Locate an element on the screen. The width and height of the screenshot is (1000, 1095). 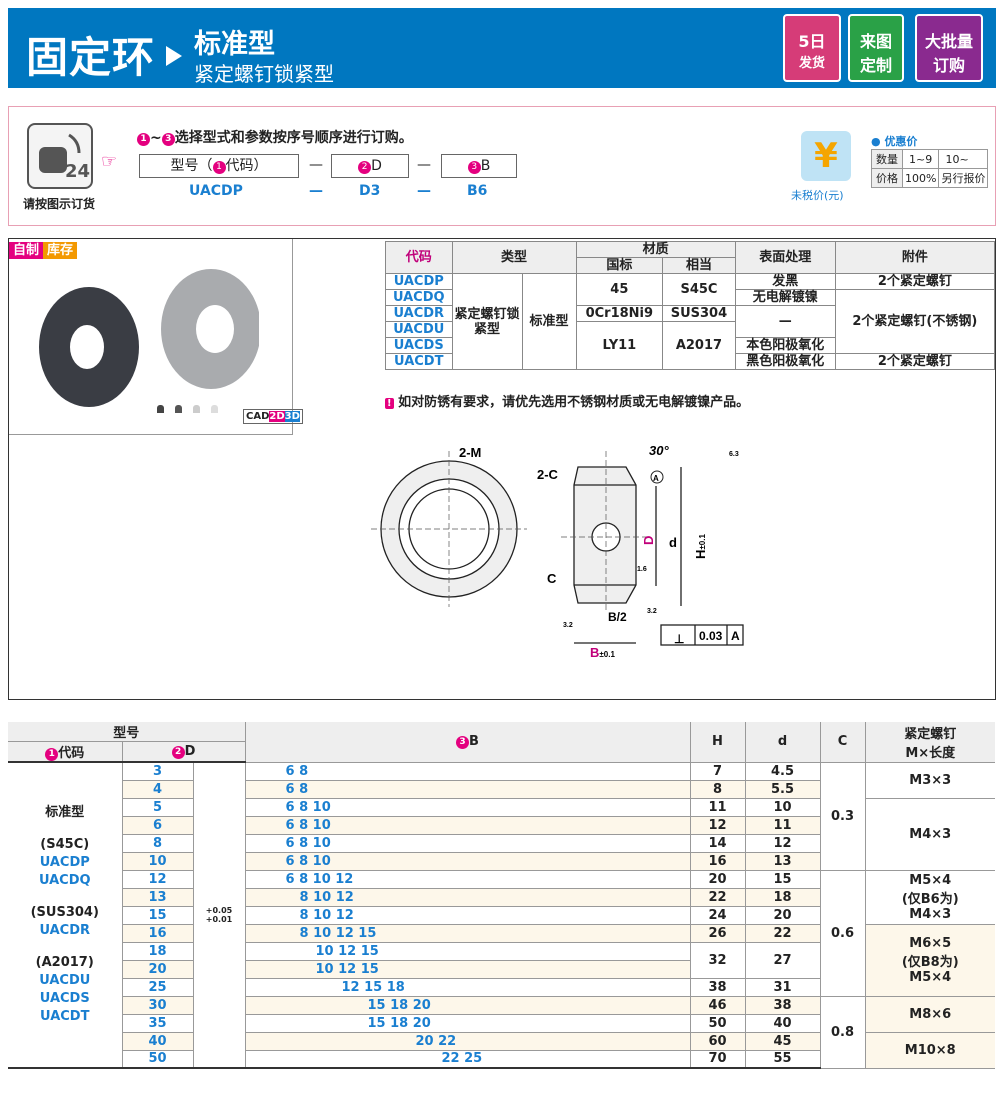
C-value: 0.6 is located at coordinates (842, 933).